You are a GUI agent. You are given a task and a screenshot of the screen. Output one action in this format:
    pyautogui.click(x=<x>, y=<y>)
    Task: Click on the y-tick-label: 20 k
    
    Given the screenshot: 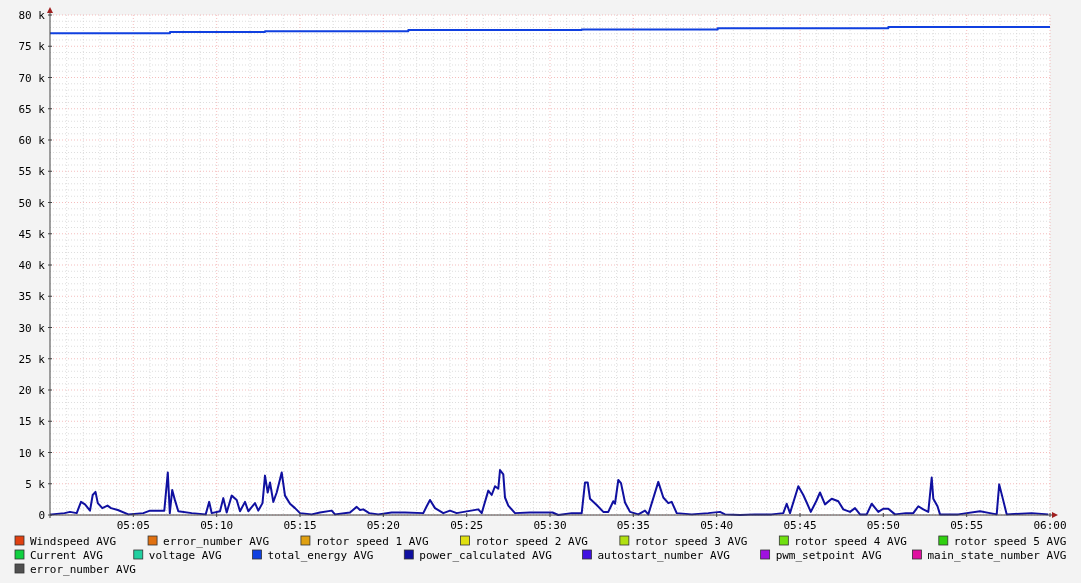 What is the action you would take?
    pyautogui.click(x=32, y=390)
    